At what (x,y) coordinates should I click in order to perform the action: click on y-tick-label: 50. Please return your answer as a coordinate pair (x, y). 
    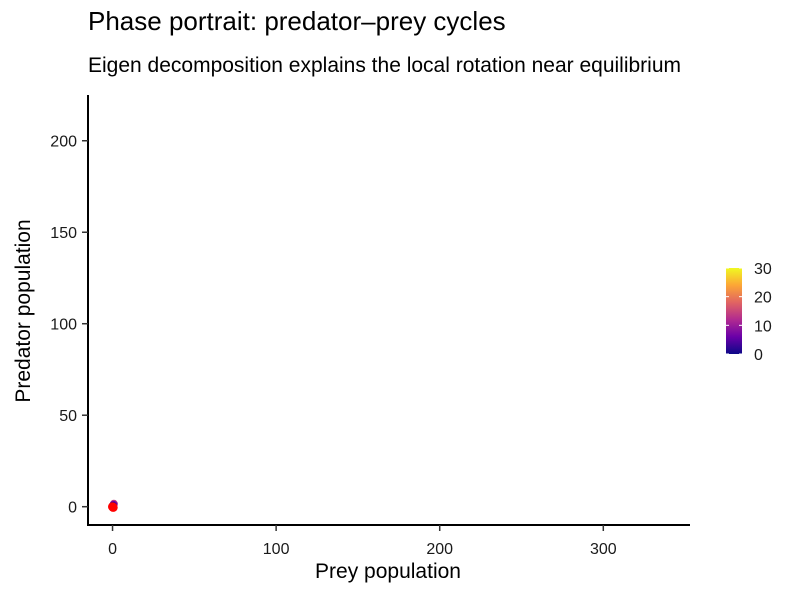
    Looking at the image, I should click on (68, 416).